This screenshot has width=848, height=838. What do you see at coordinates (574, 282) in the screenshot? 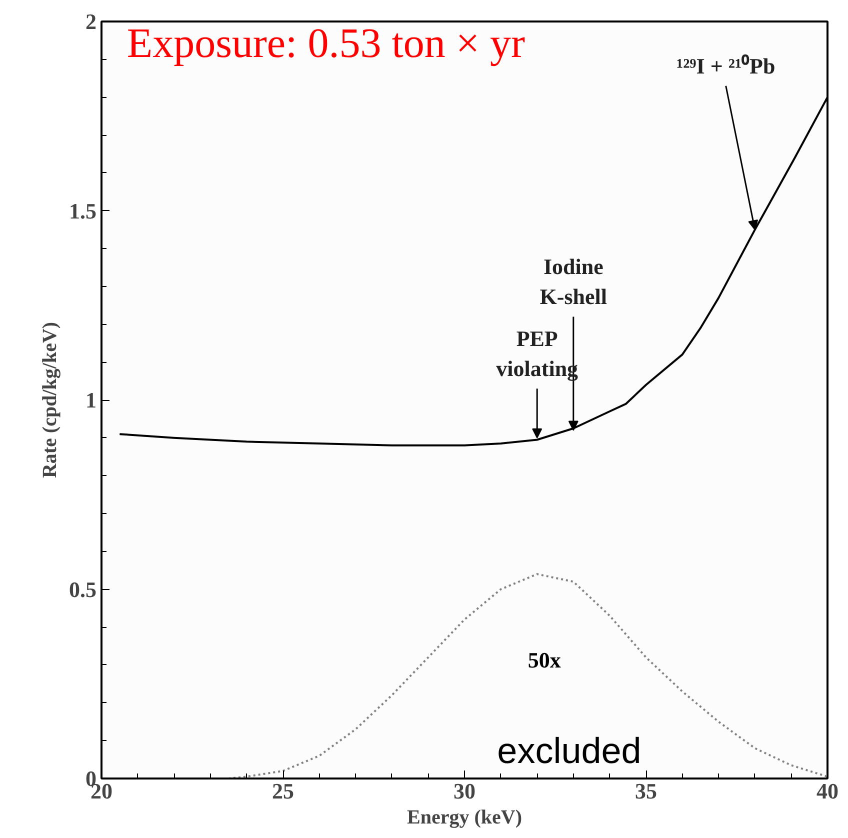
I see `annotation: Iodine K-shell` at bounding box center [574, 282].